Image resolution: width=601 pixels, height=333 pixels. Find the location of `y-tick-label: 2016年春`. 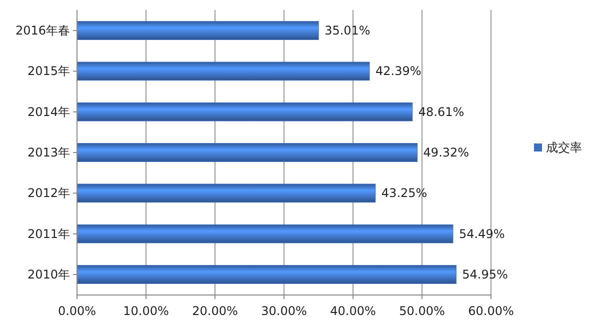

y-tick-label: 2016年春 is located at coordinates (42, 31).